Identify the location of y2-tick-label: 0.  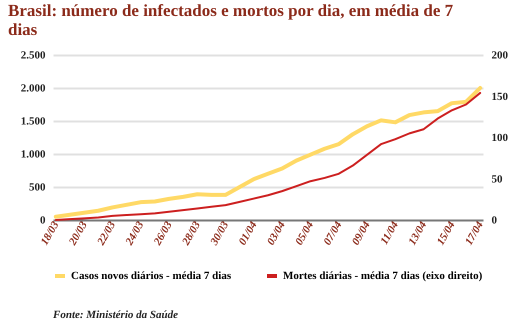
(495, 220).